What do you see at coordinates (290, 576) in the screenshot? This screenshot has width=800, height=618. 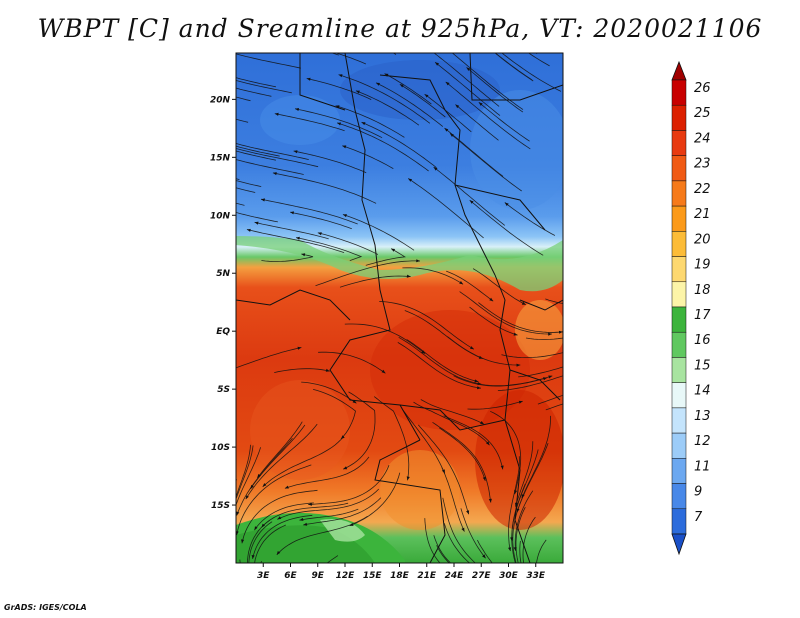 I see `lon-tick-label: 6E` at bounding box center [290, 576].